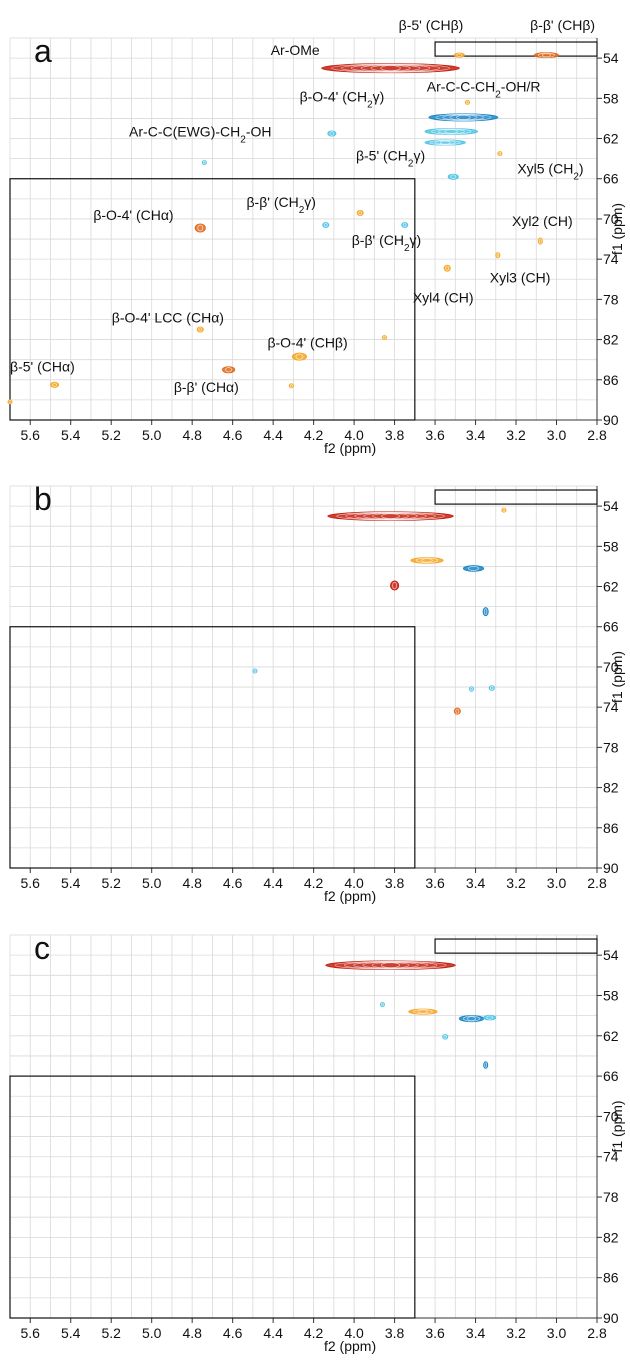  What do you see at coordinates (71, 883) in the screenshot?
I see `x-tick-label: 5.4` at bounding box center [71, 883].